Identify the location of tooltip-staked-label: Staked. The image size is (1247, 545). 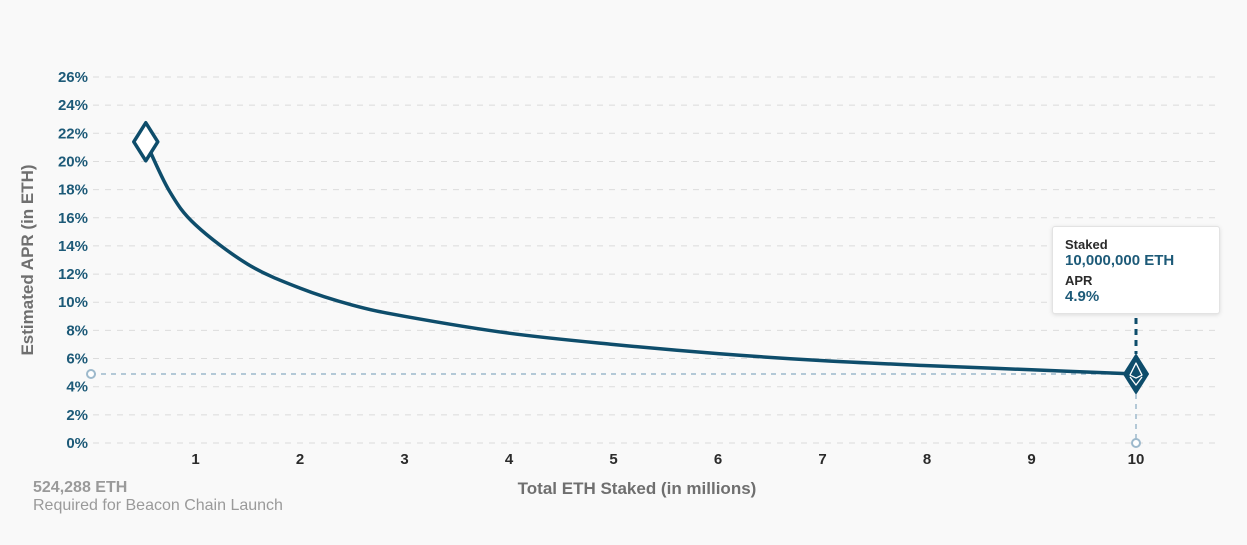
(1086, 244).